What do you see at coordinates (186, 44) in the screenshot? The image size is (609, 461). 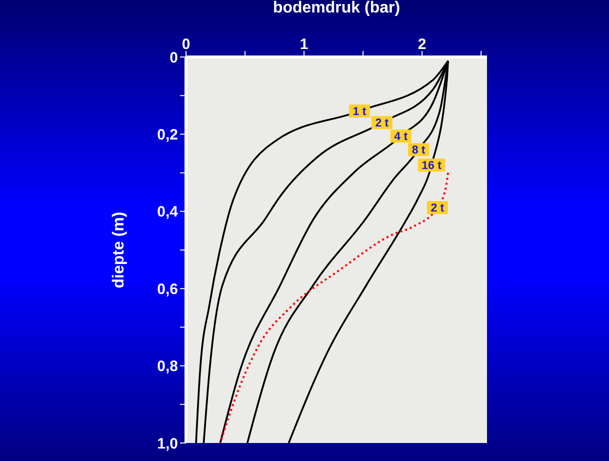 I see `x-tick-label: 0` at bounding box center [186, 44].